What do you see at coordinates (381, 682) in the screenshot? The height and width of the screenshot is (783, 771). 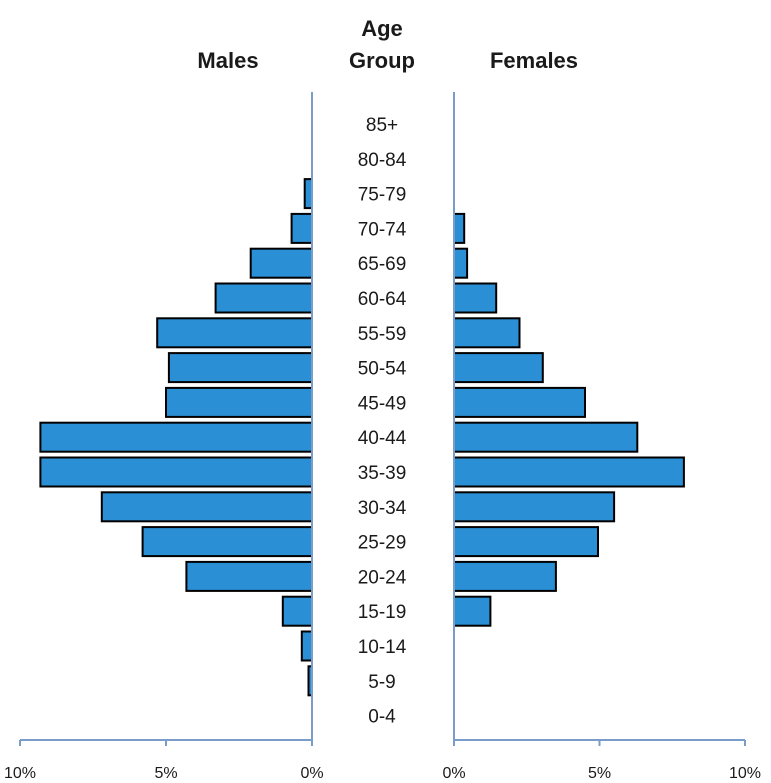 I see `age-label-5-9: 5-9` at bounding box center [381, 682].